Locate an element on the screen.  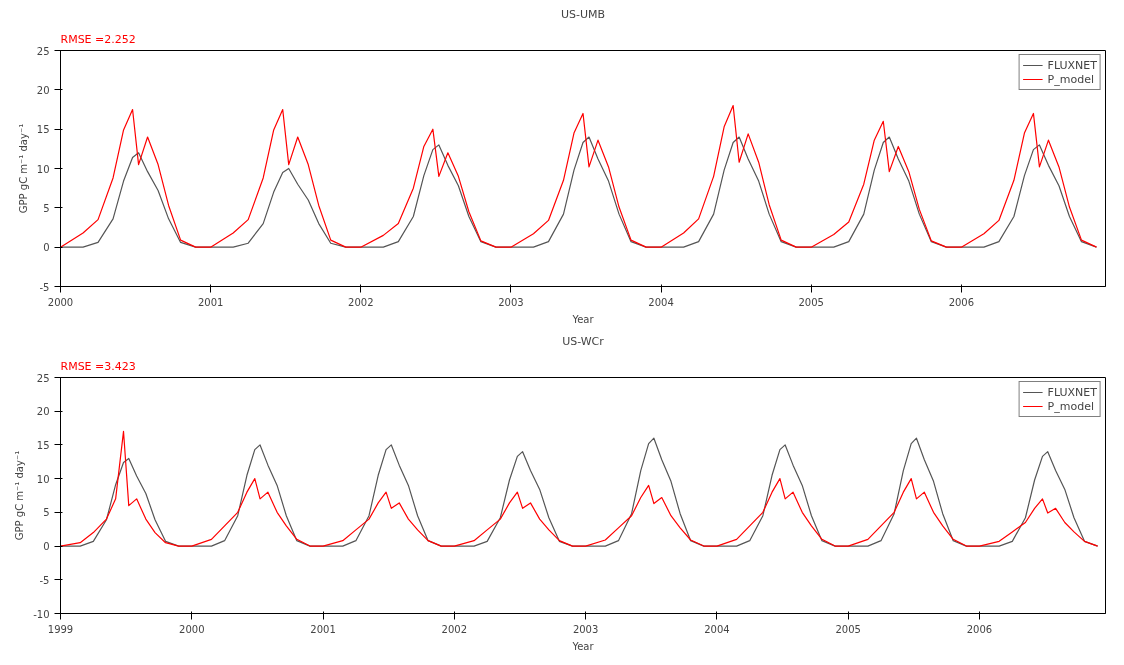
text: RMSE =3.423 is located at coordinates (98, 366).